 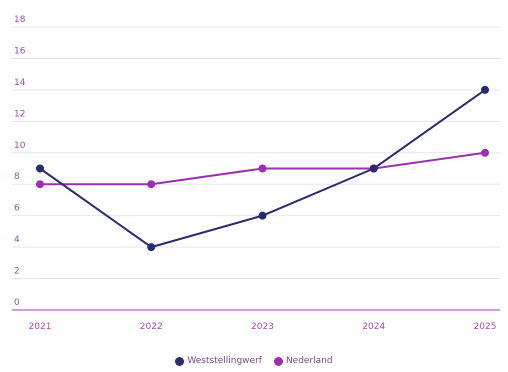 What do you see at coordinates (180, 361) in the screenshot?
I see `legend-marker-weststellingwerf` at bounding box center [180, 361].